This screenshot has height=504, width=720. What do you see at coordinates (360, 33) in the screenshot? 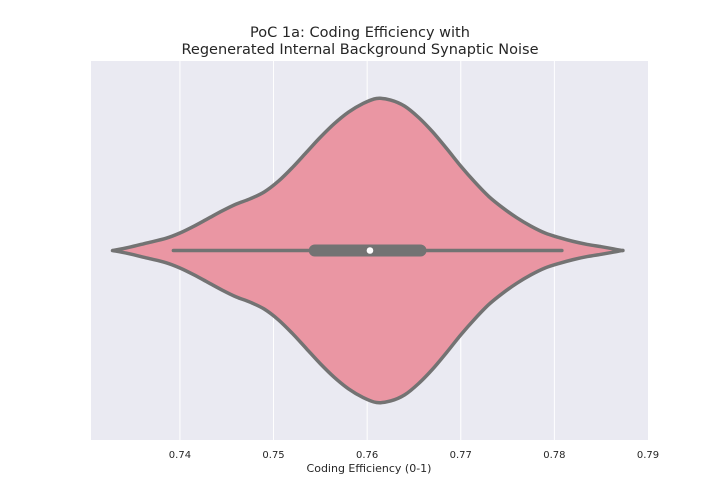
I see `chart-title-line1: PoC 1a: Coding Efficiency with` at bounding box center [360, 33].